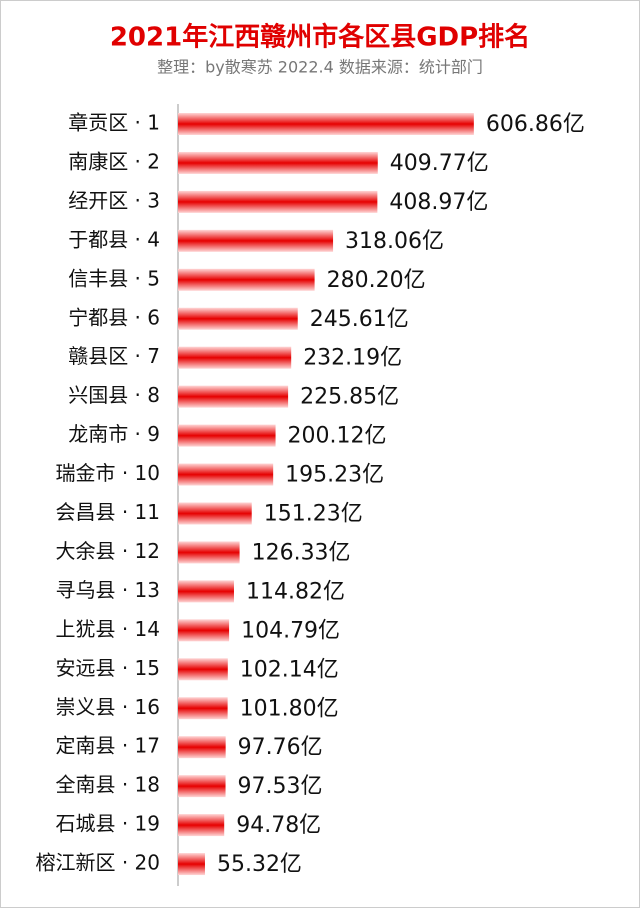 This screenshot has width=640, height=908. Describe the element at coordinates (337, 436) in the screenshot. I see `value-label: 200.12亿` at that location.